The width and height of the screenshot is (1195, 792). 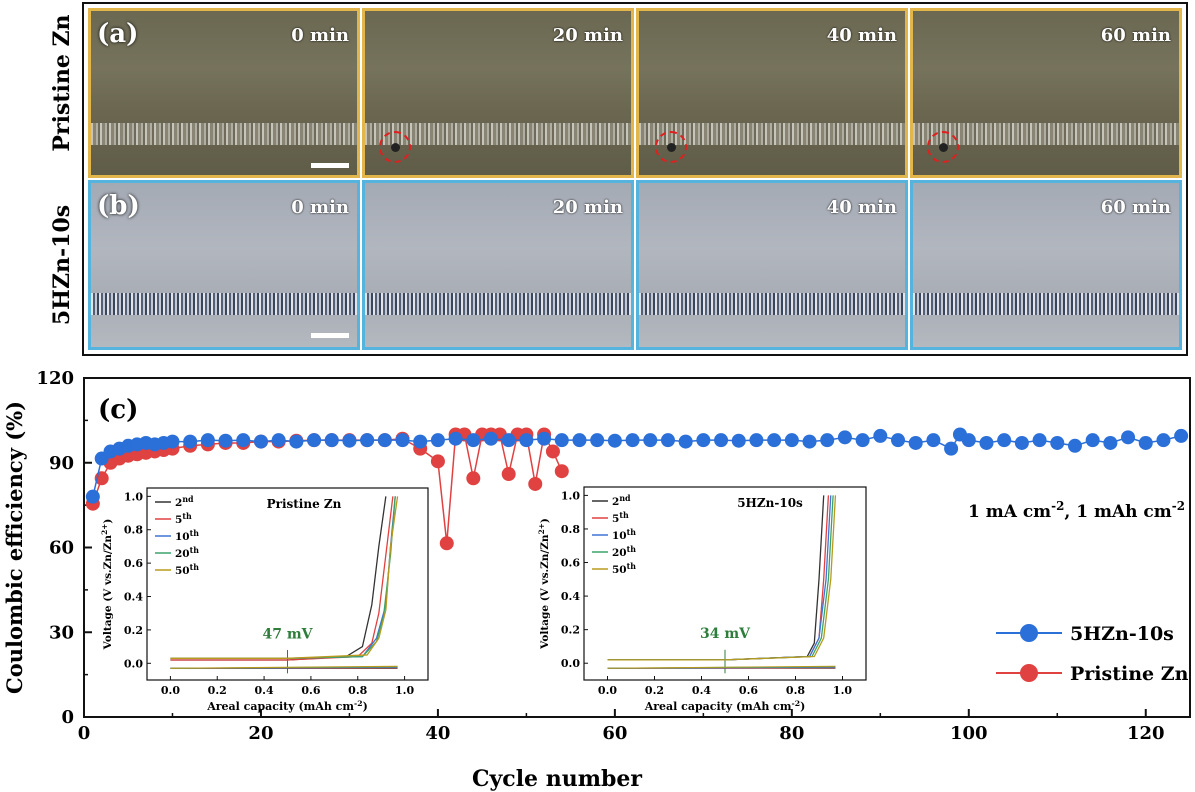 I want to click on x-tick-label: 80, so click(x=791, y=733).